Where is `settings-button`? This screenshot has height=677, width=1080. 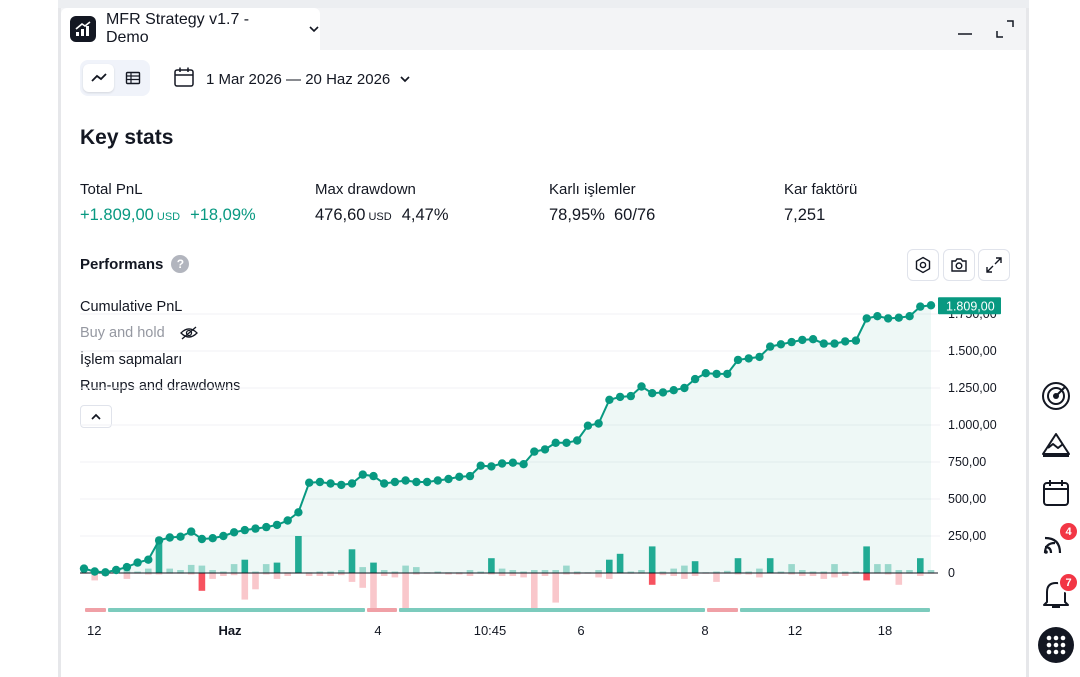 settings-button is located at coordinates (923, 265).